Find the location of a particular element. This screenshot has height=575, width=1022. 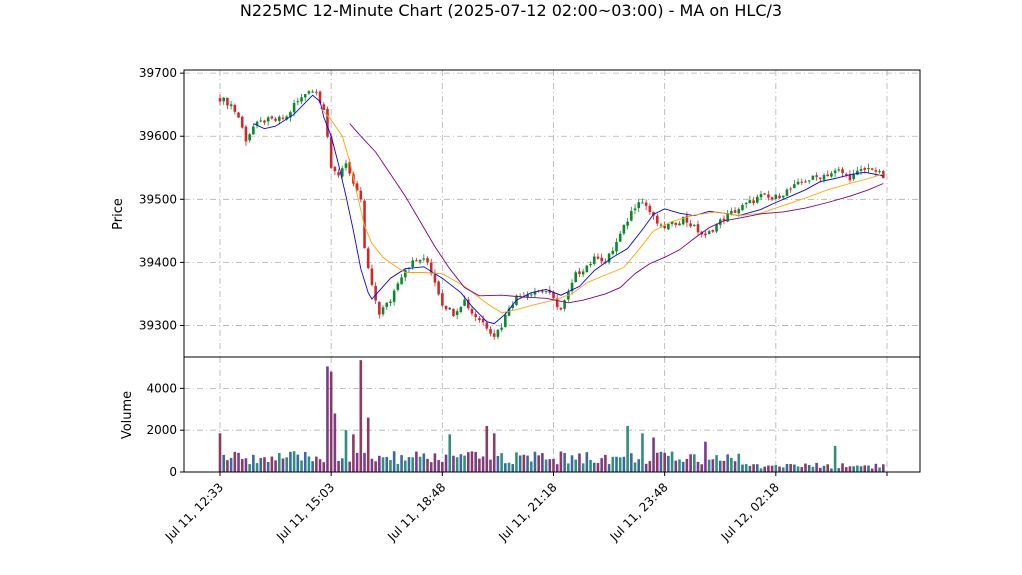

price-tick-label: 39500 is located at coordinates (158, 199).